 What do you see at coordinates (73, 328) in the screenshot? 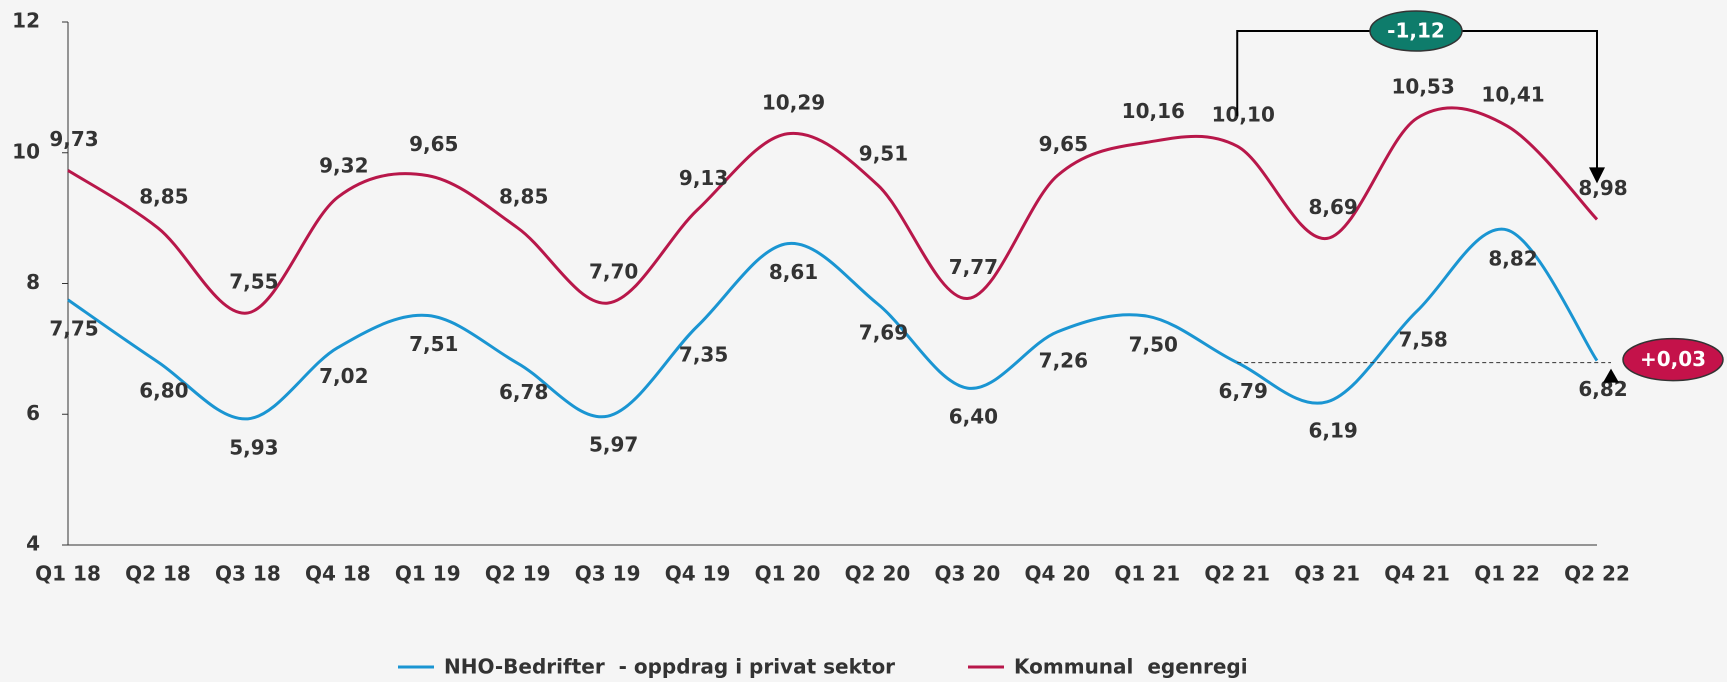
I see `data-label: 7,75` at bounding box center [73, 328].